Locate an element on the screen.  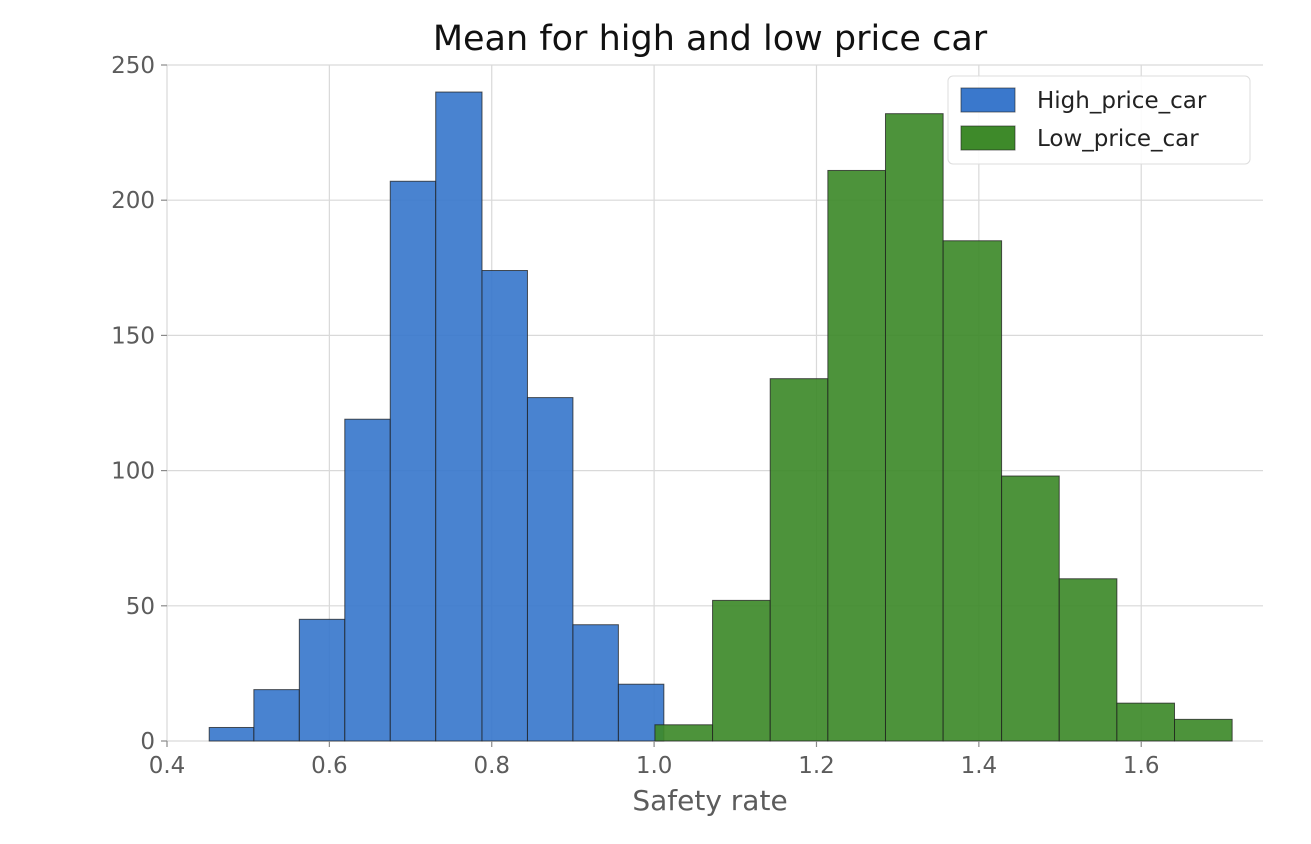
x-tick-label: 0.4 is located at coordinates (167, 766).